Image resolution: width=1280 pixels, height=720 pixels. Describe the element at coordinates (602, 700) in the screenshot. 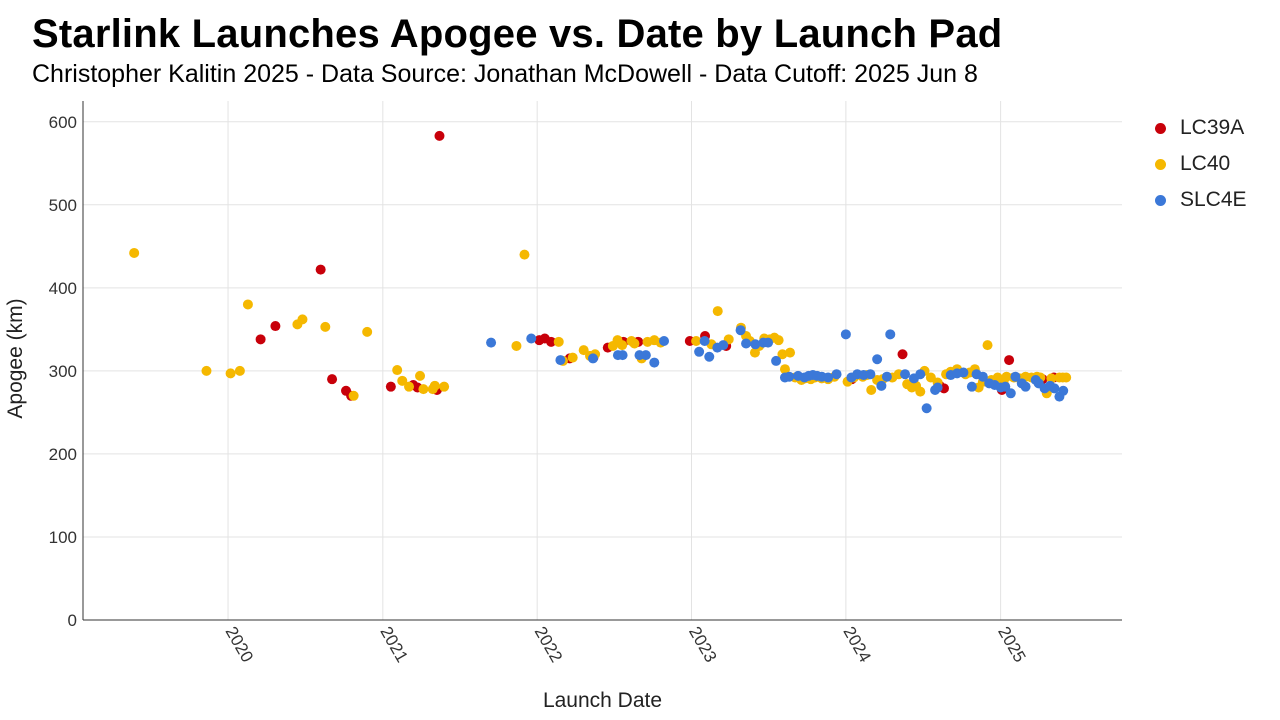

I see `x-axis-label: Launch Date` at that location.